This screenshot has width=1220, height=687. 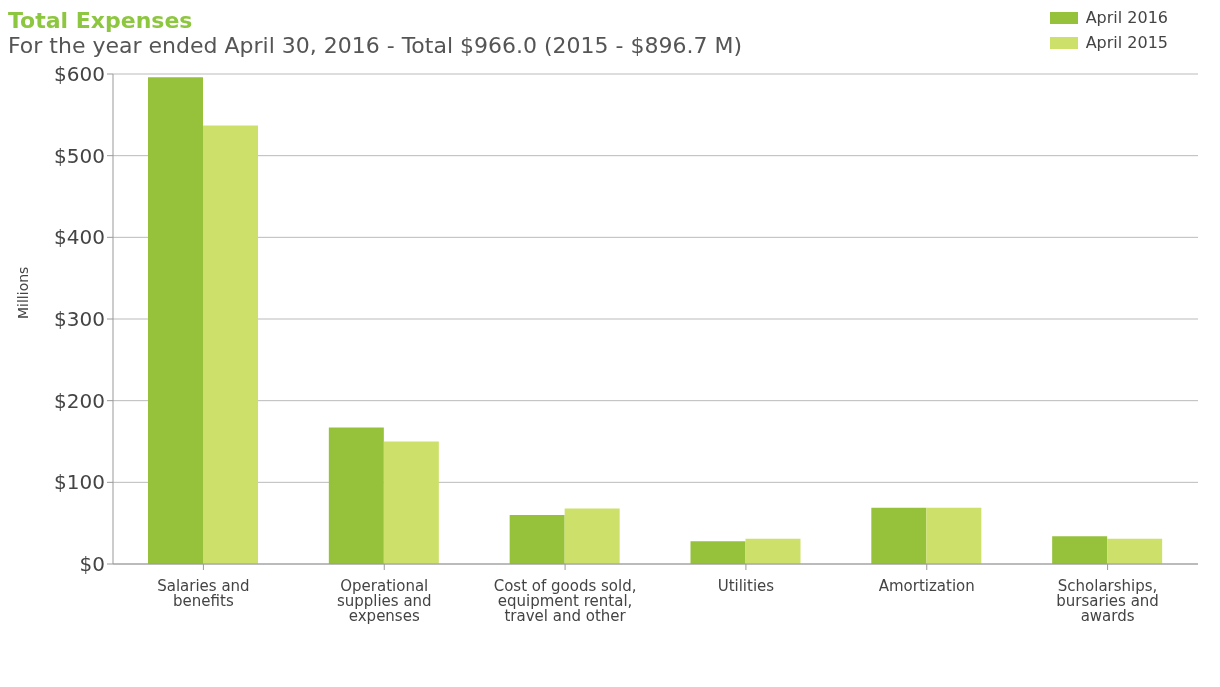 I want to click on legend-label: April 2015, so click(x=1126, y=42).